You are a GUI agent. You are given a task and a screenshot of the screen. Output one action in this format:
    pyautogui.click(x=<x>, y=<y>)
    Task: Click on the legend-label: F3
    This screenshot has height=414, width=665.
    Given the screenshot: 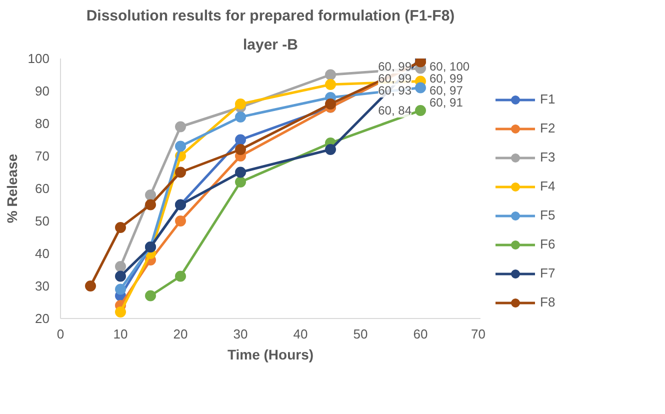 What is the action you would take?
    pyautogui.click(x=548, y=157)
    